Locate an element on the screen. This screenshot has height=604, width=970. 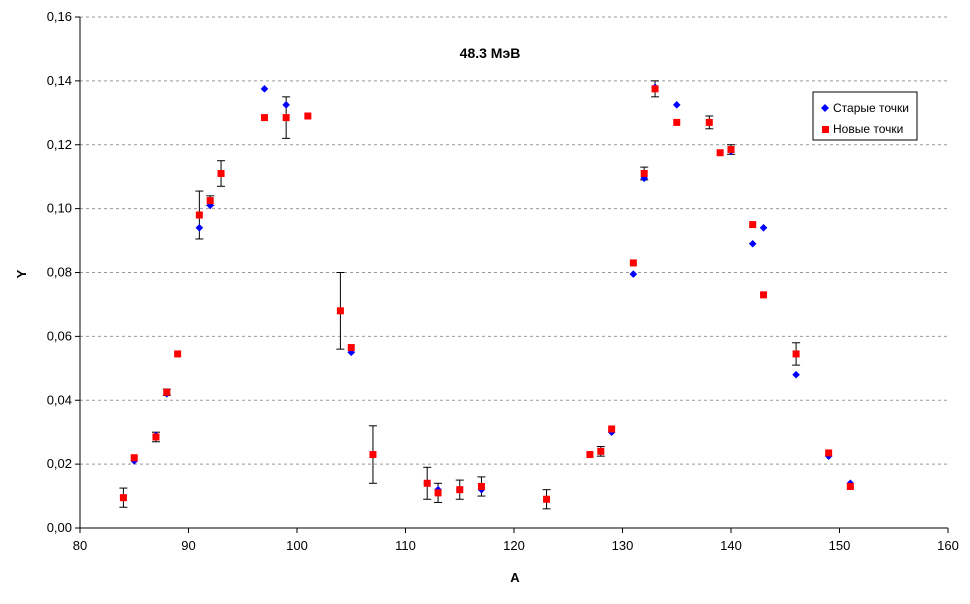
y-axis-label: Y is located at coordinates (21, 273).